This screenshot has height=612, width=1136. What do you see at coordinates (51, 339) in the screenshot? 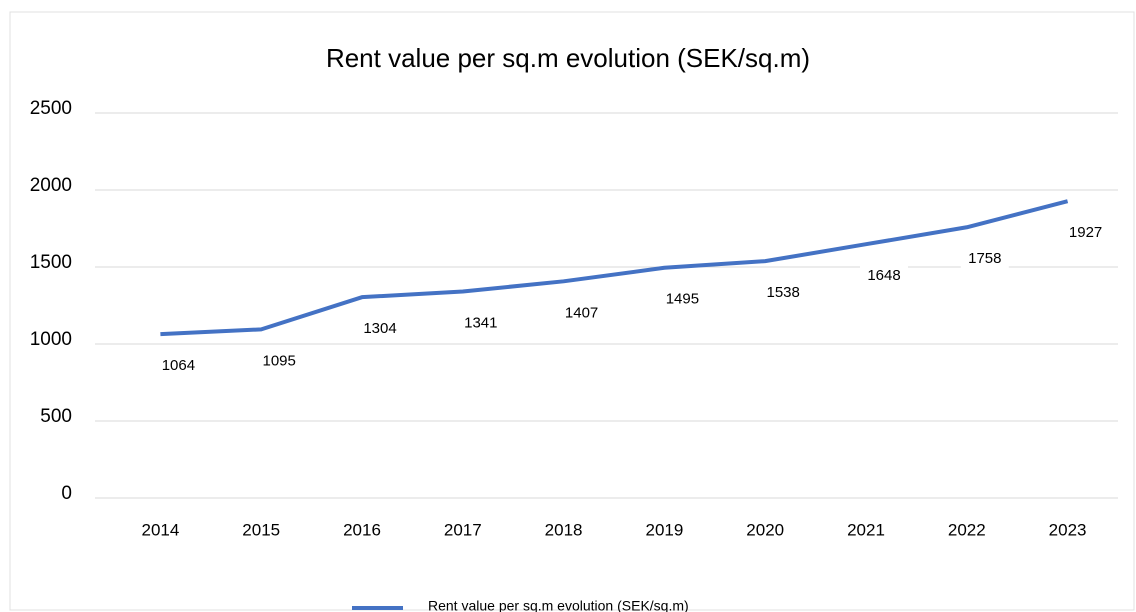
I see `y-tick-label: 1000` at bounding box center [51, 339].